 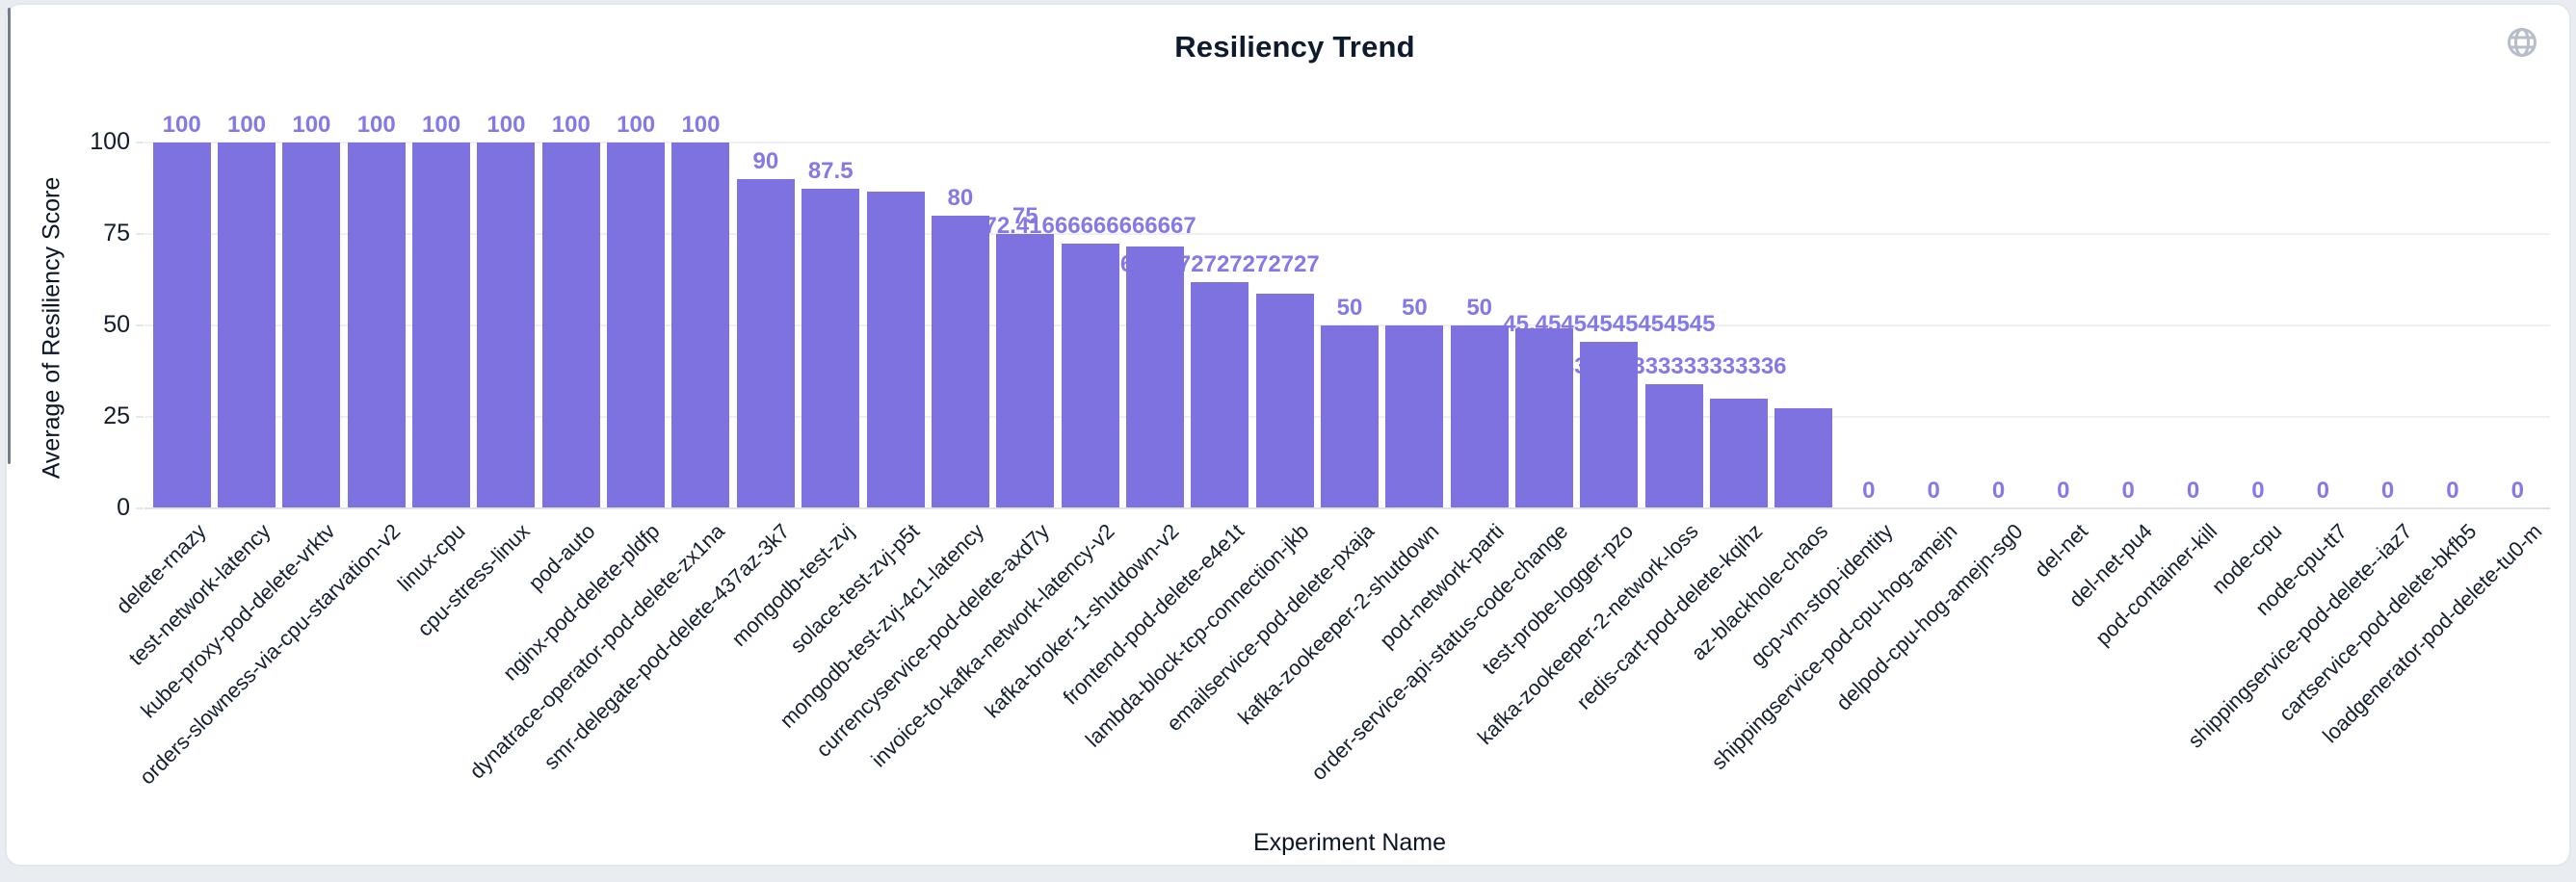 What do you see at coordinates (700, 325) in the screenshot?
I see `bar-dynatrace-operator-pod-delete-zx1na` at bounding box center [700, 325].